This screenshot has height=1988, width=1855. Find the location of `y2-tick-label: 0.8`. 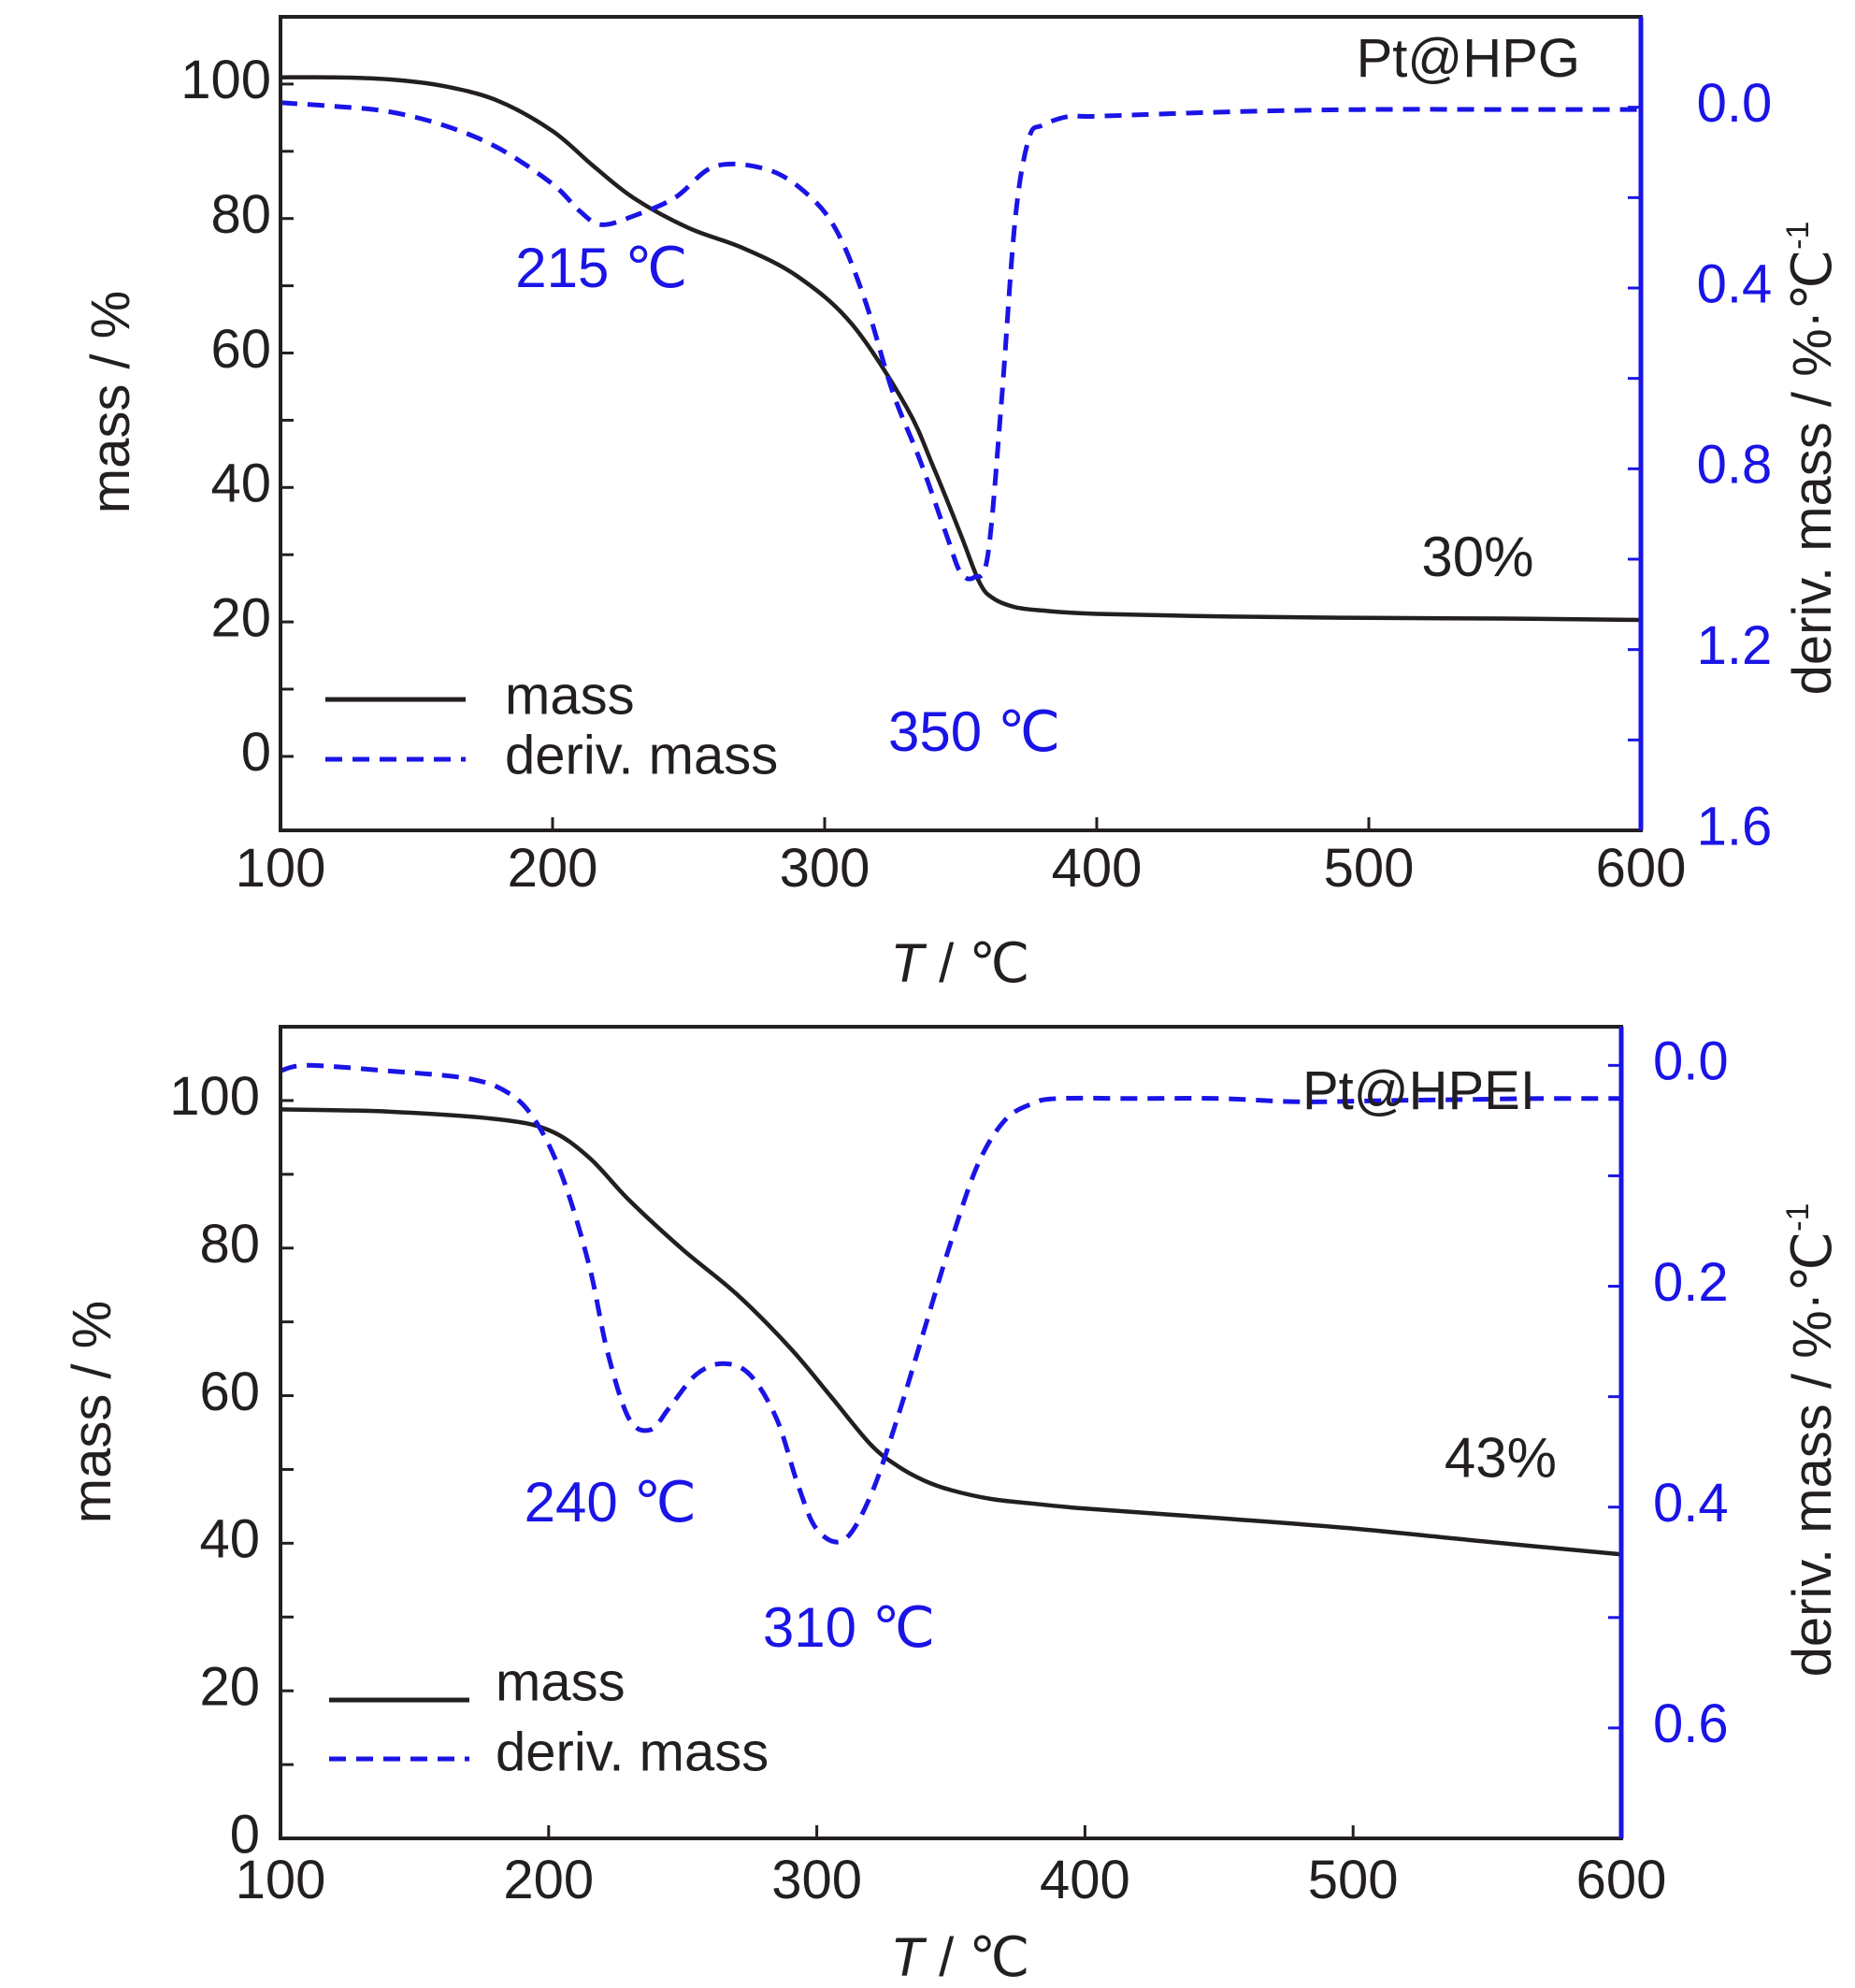

y2-tick-label: 0.8 is located at coordinates (1735, 466).